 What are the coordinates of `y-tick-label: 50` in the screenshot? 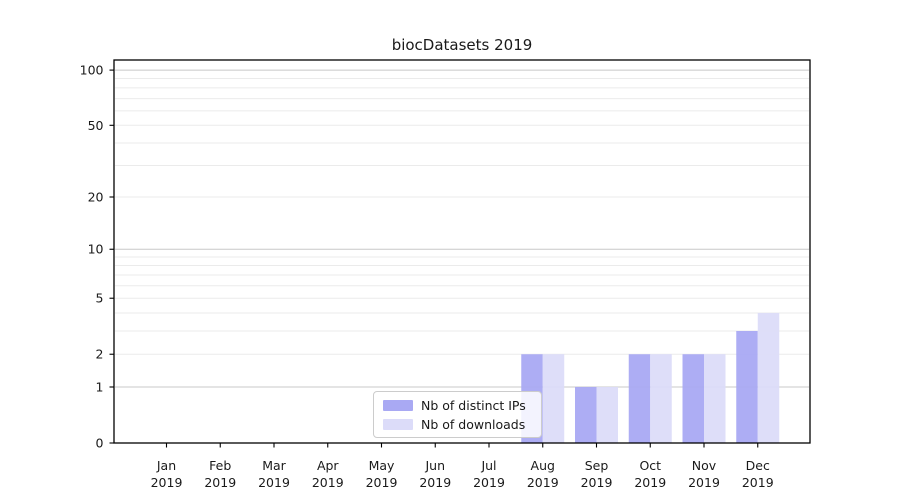 It's located at (96, 125).